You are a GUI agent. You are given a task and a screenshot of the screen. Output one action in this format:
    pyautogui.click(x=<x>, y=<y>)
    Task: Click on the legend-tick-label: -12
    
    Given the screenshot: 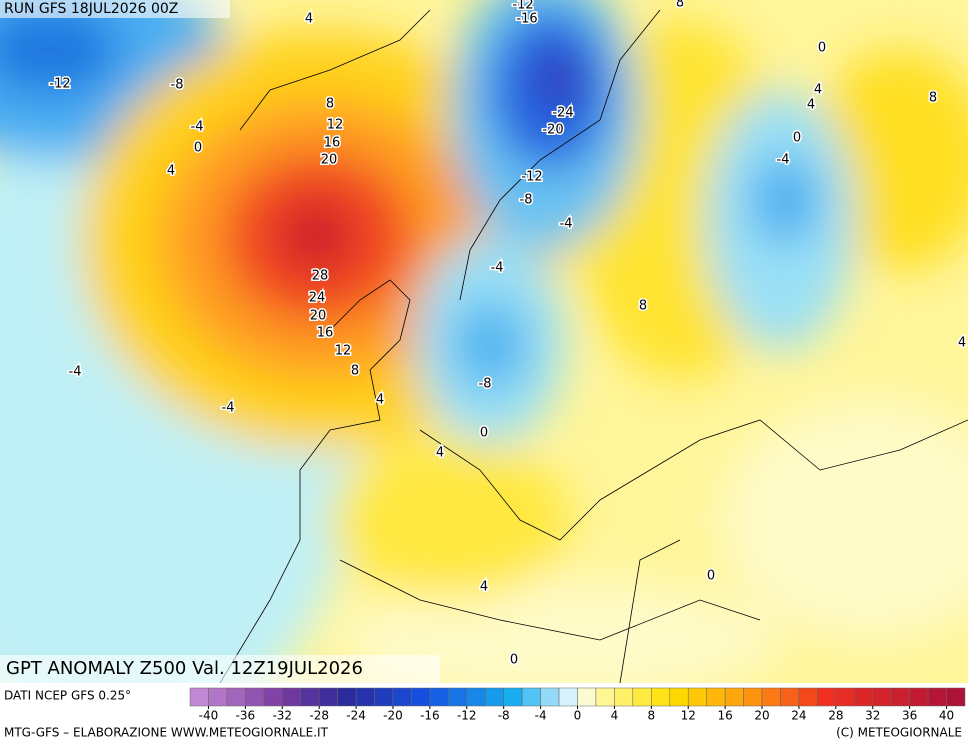 What is the action you would take?
    pyautogui.click(x=467, y=716)
    